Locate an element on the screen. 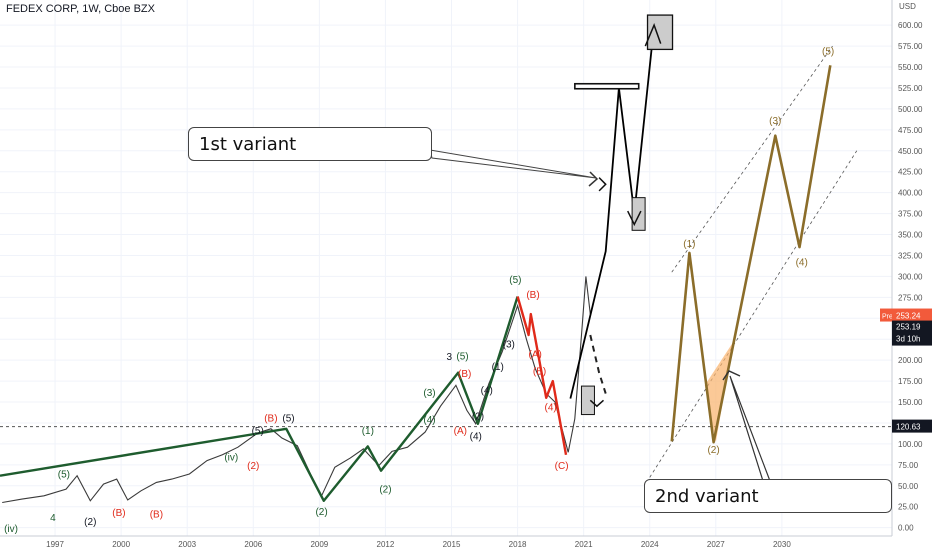 Image resolution: width=932 pixels, height=550 pixels. x-tick-label: 2000 is located at coordinates (121, 544).